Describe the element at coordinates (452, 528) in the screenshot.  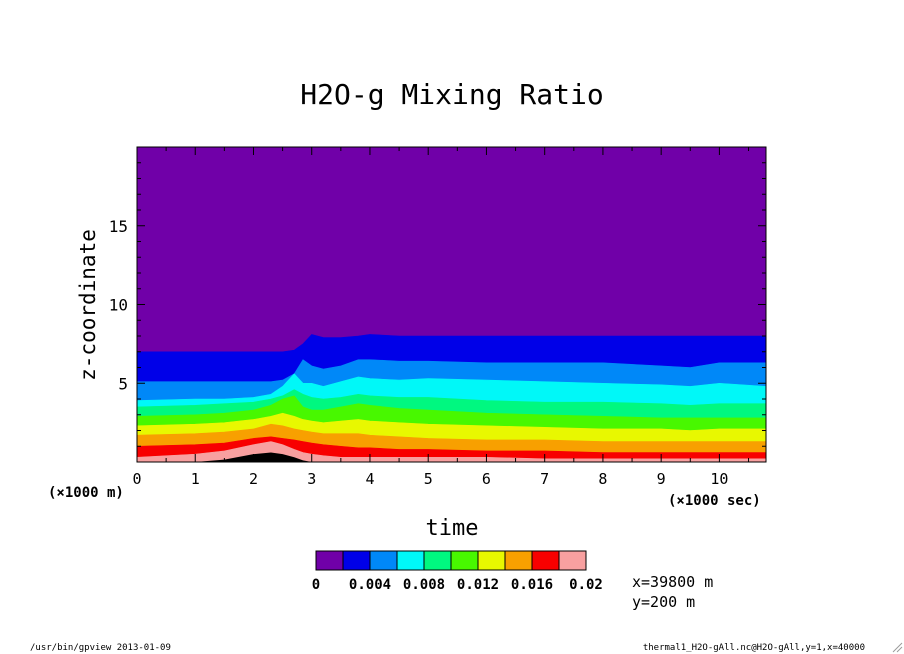
I see `x-axis-label: time` at that location.